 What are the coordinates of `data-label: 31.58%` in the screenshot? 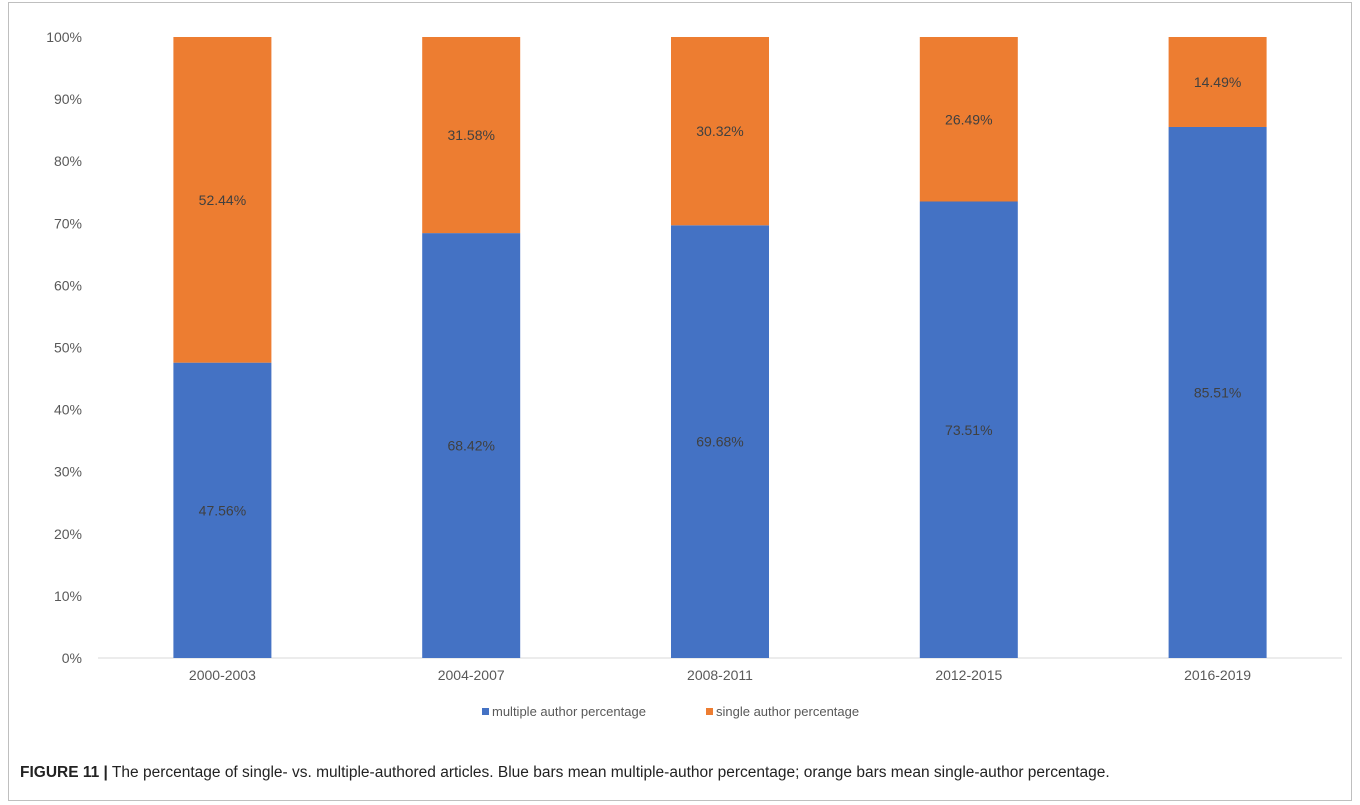 It's located at (470, 135).